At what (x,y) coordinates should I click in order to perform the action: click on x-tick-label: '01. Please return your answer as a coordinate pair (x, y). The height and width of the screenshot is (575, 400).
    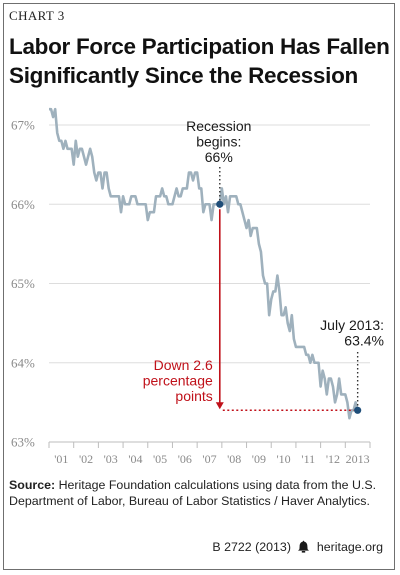
    Looking at the image, I should click on (61, 459).